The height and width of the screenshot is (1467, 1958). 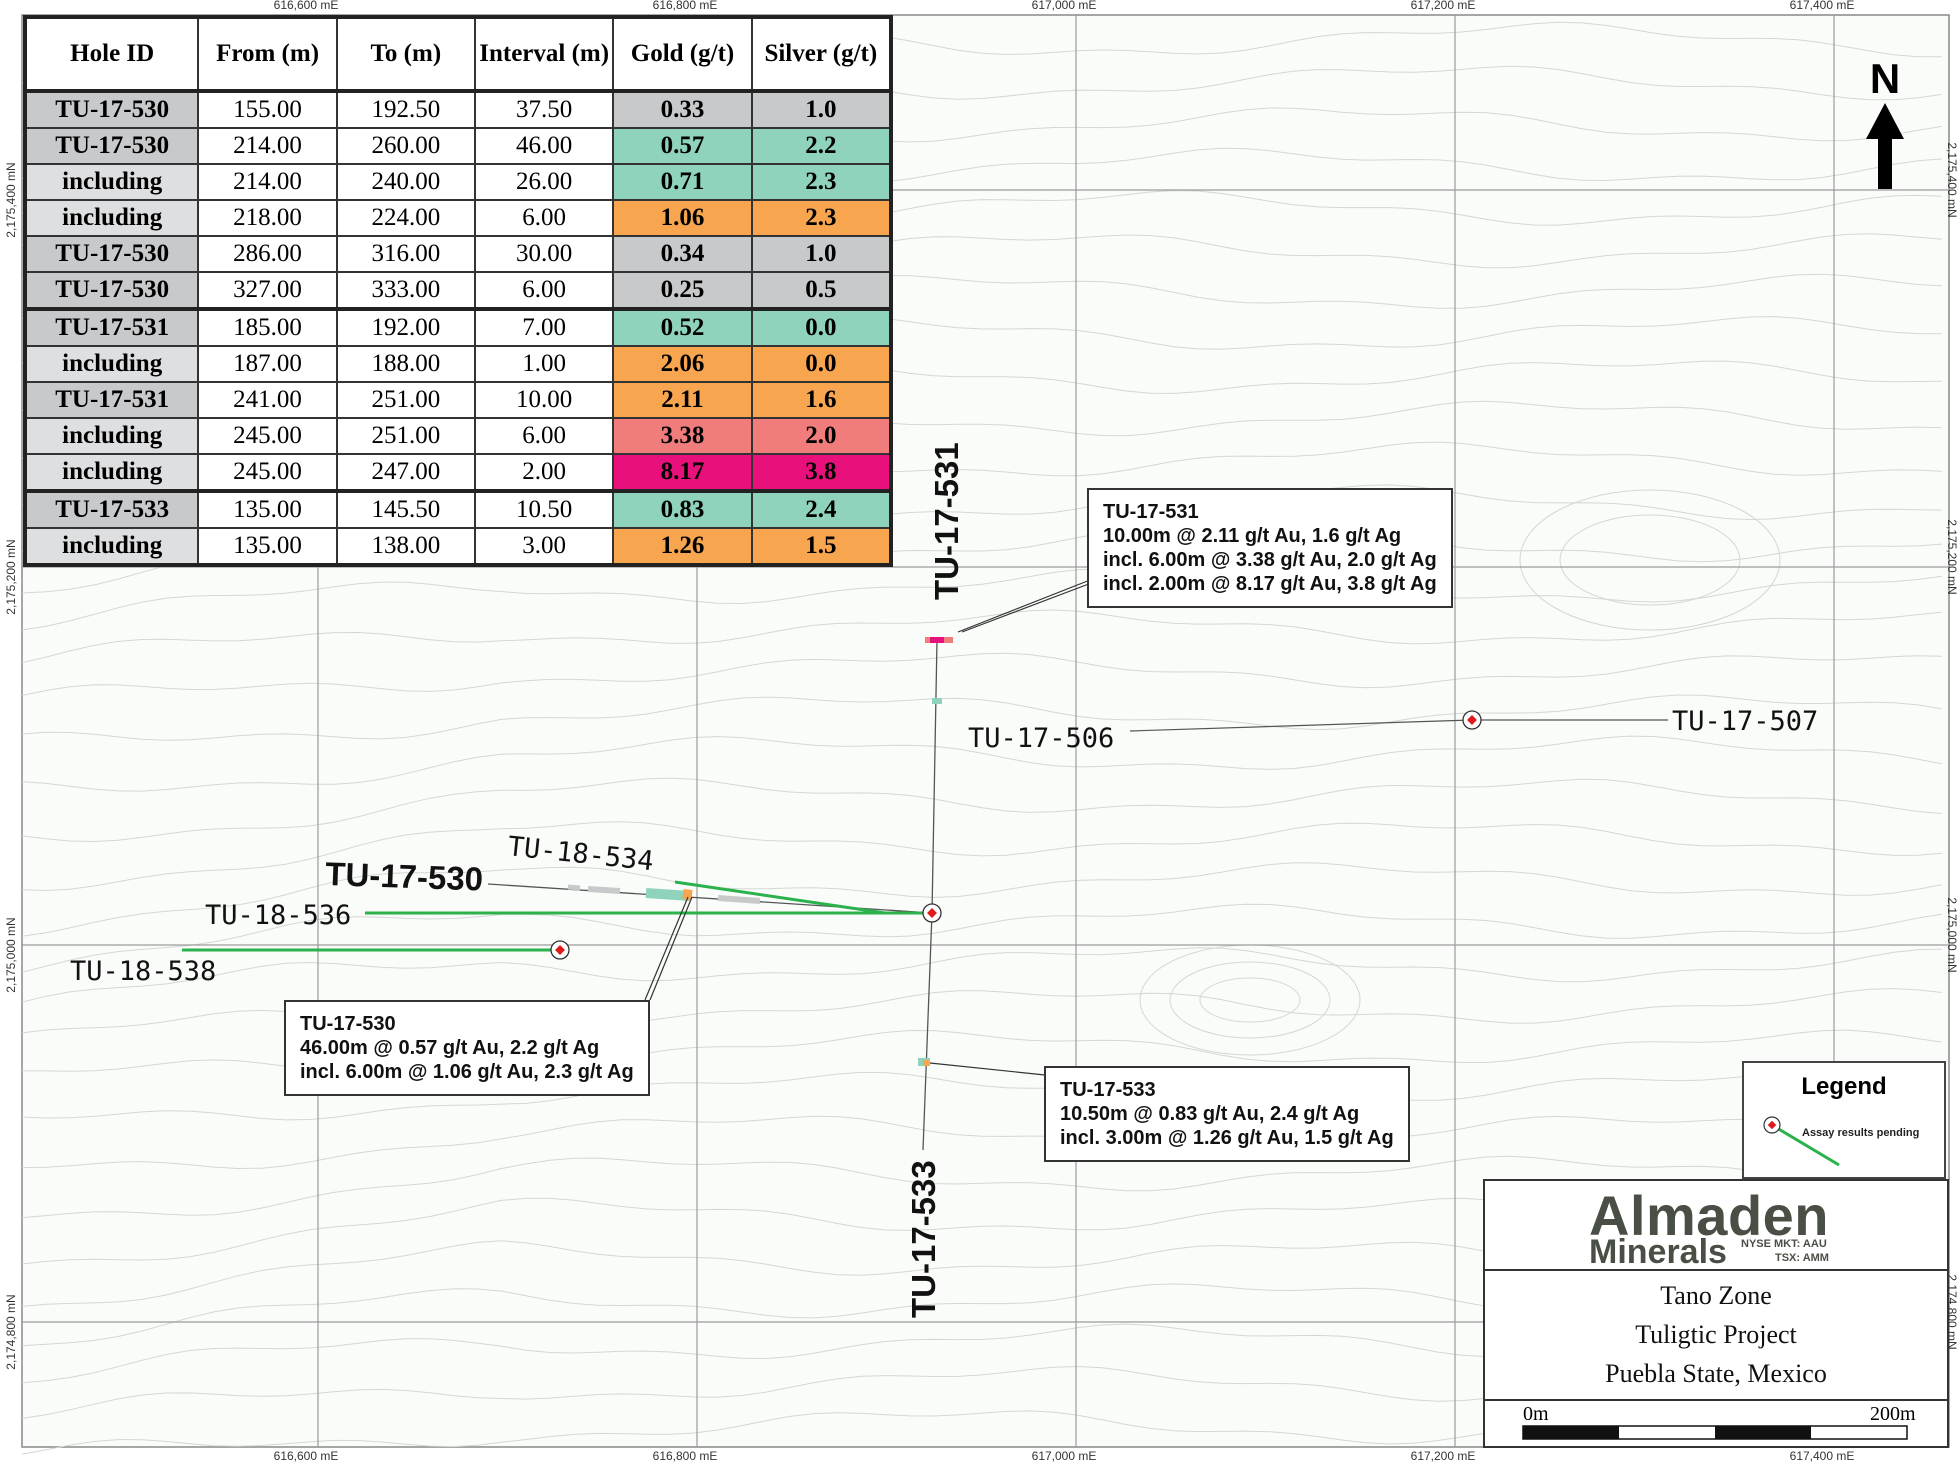 What do you see at coordinates (682, 364) in the screenshot?
I see `cell-gold: 2.06` at bounding box center [682, 364].